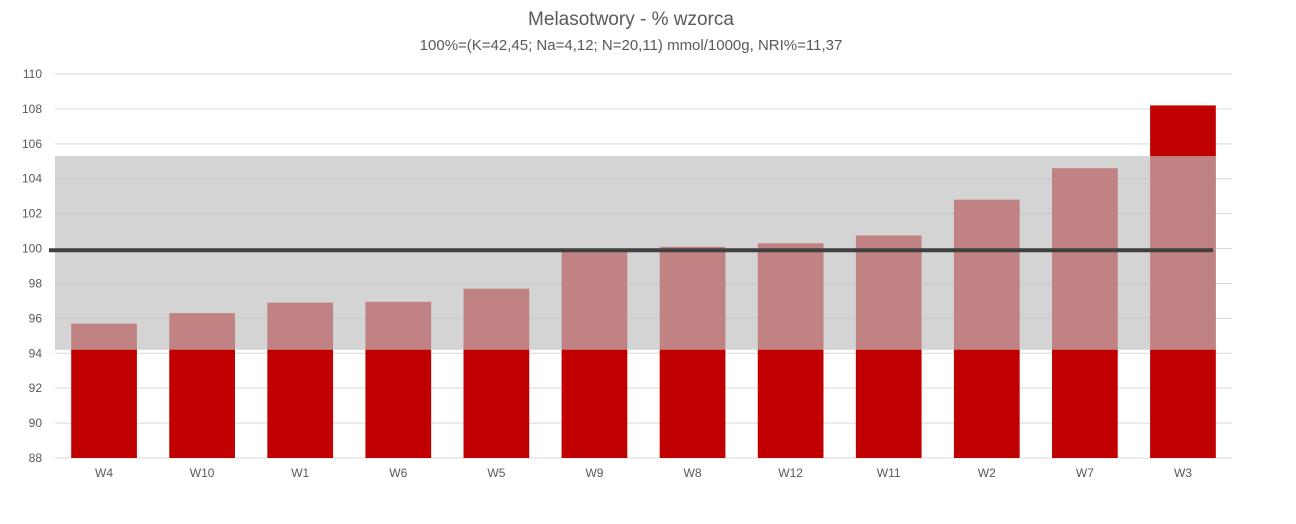  I want to click on x-tick-label: W9, so click(594, 473).